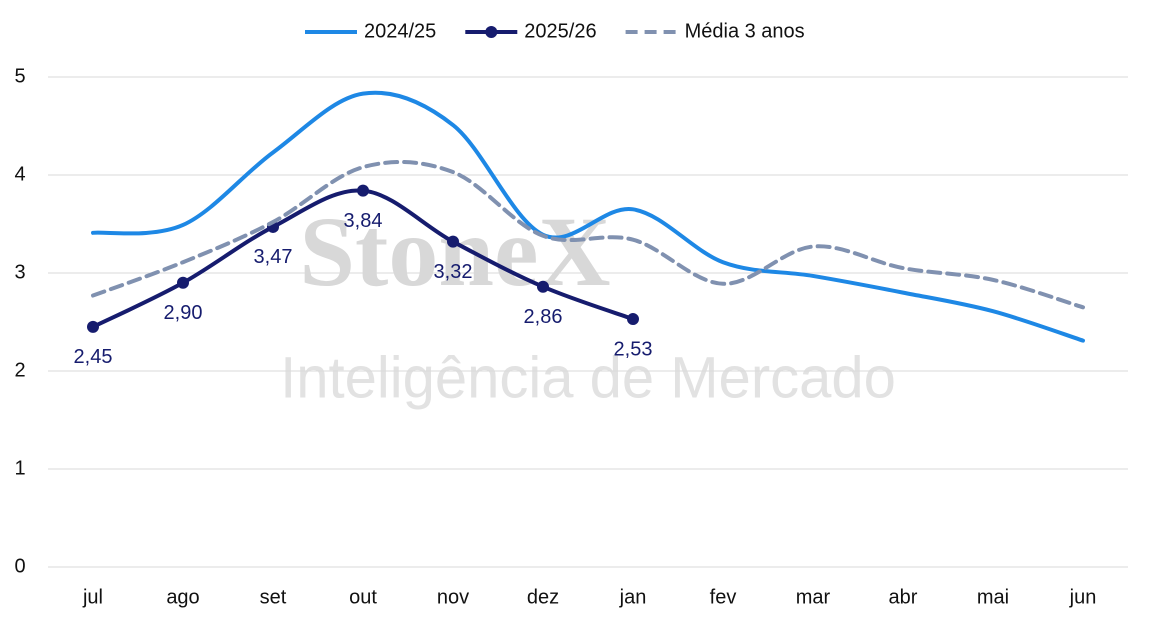 The height and width of the screenshot is (624, 1150). Describe the element at coordinates (723, 597) in the screenshot. I see `x-tick-label: fev` at that location.